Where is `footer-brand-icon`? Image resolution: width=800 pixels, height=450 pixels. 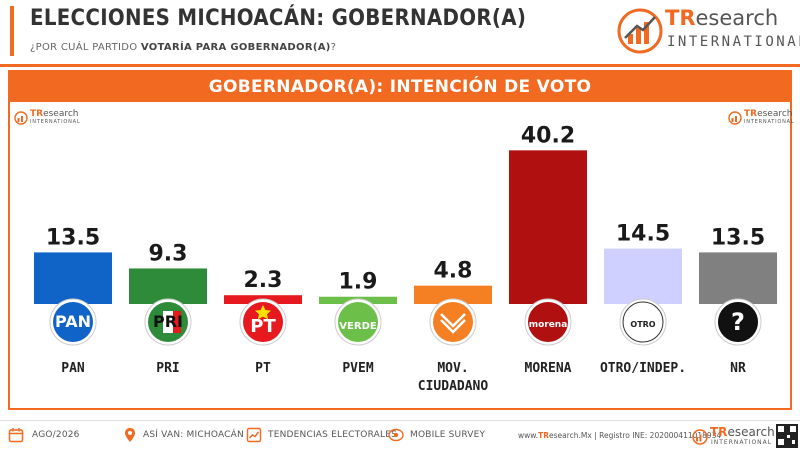 footer-brand-icon is located at coordinates (700, 437).